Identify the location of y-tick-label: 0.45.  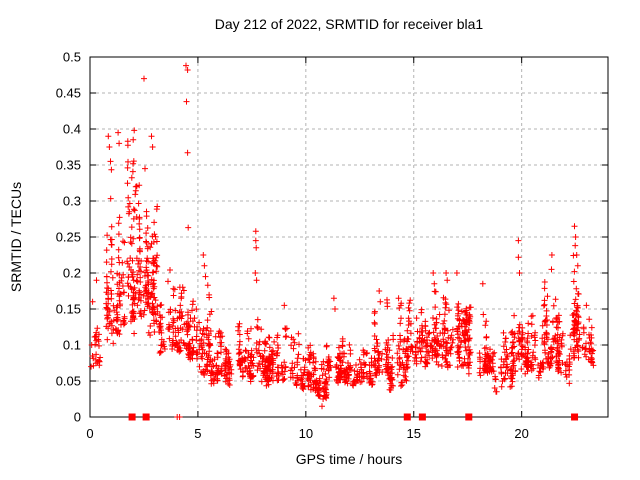
(68, 93).